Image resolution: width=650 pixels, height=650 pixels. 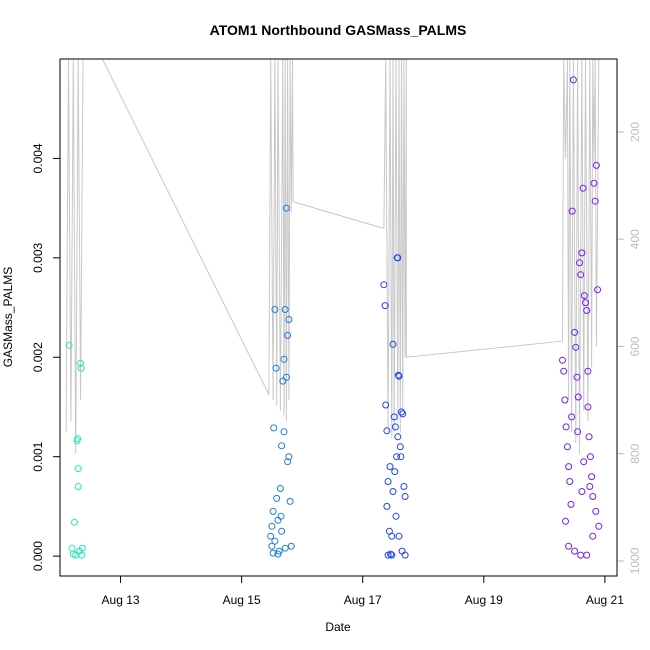 What do you see at coordinates (363, 591) in the screenshot?
I see `x-axis: Aug 13 Aug 15 Aug 17 Aug 19 Aug 21` at bounding box center [363, 591].